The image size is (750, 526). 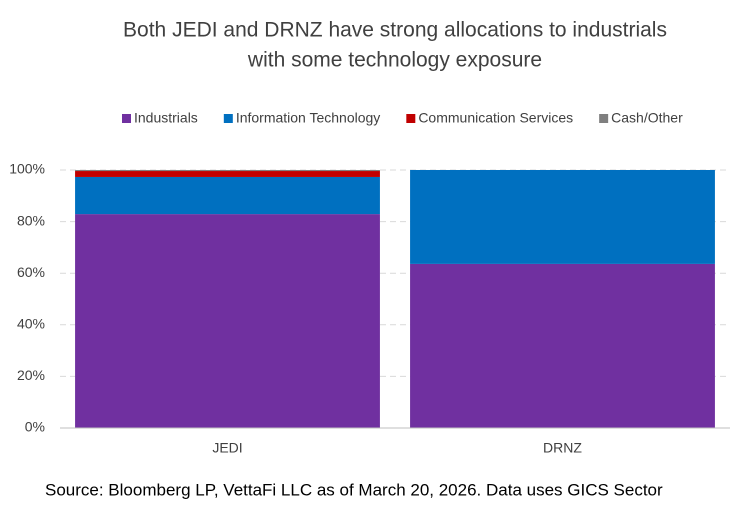 What do you see at coordinates (31, 375) in the screenshot?
I see `y-tick-label: 20%` at bounding box center [31, 375].